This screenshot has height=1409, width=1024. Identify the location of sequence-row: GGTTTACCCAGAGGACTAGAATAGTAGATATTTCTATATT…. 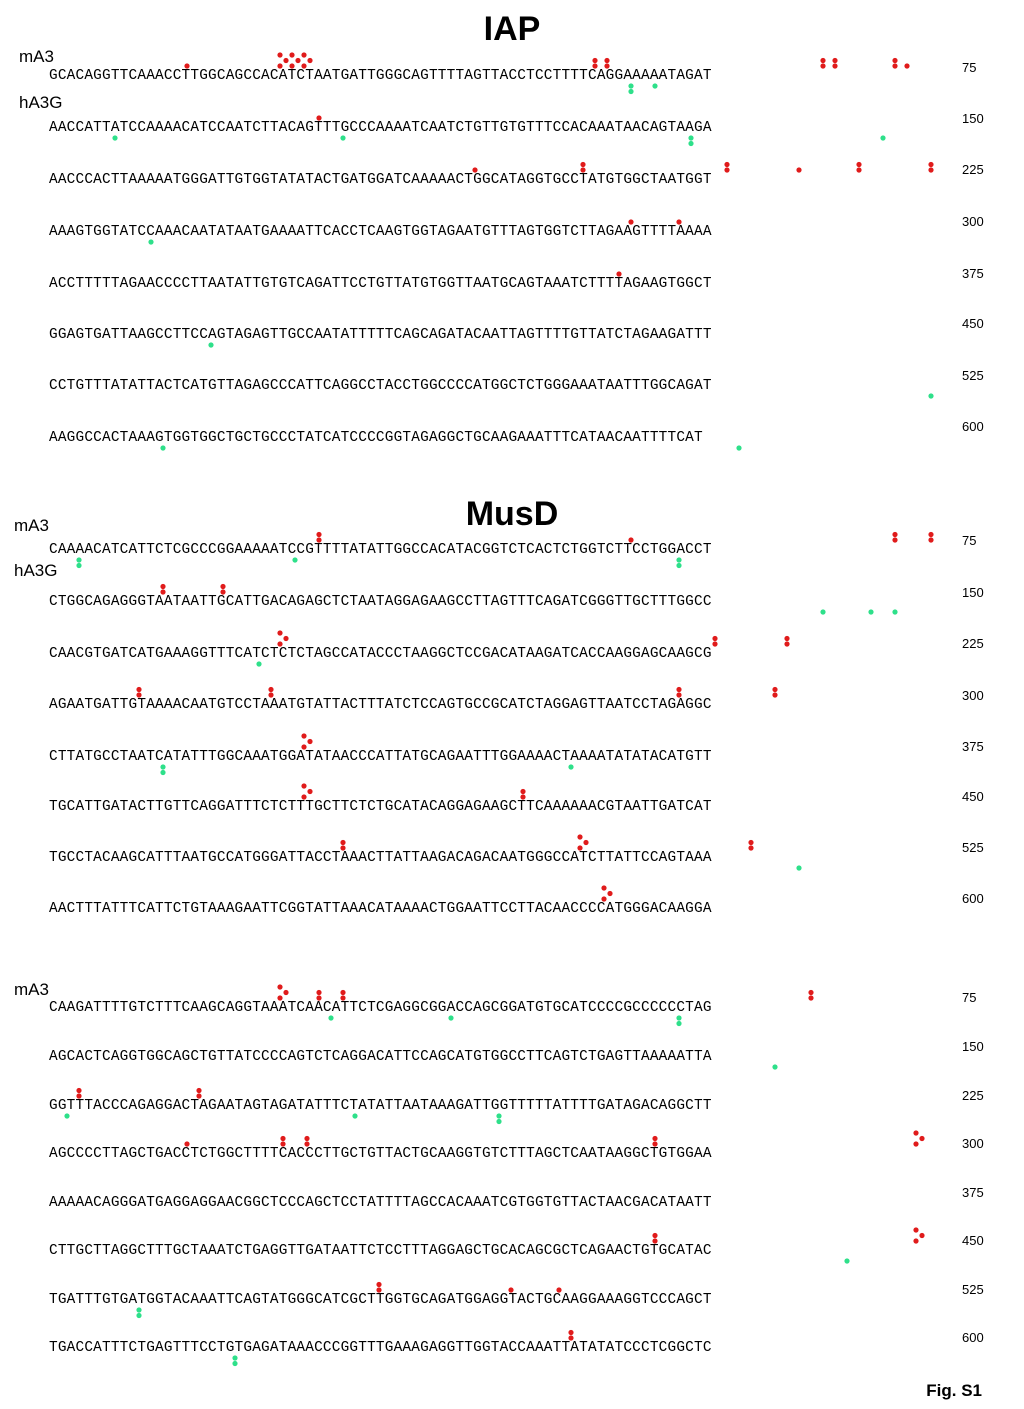
(380, 1106).